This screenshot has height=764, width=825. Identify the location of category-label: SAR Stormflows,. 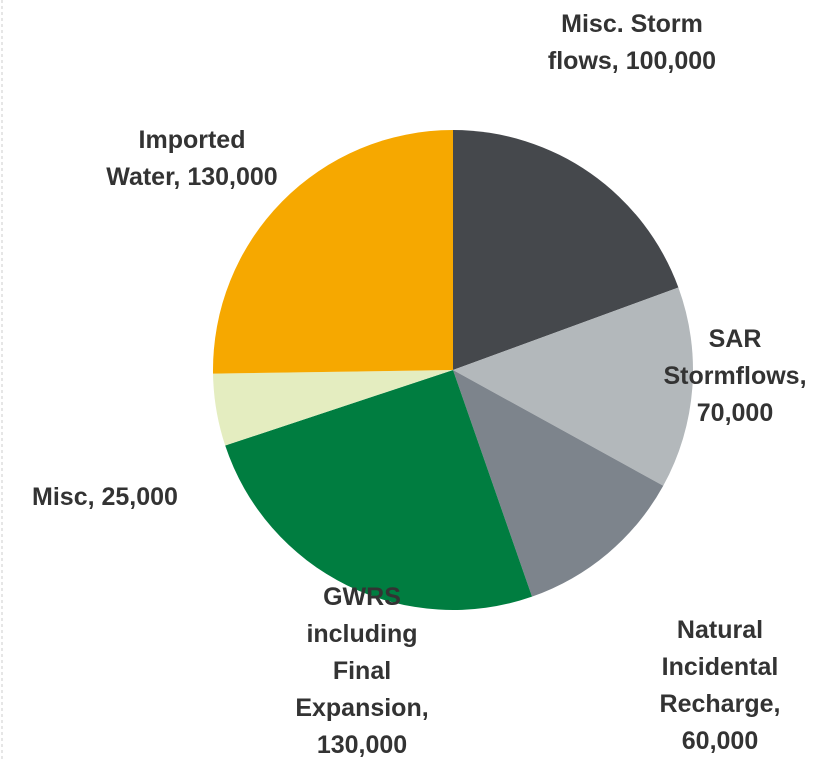
(735, 357).